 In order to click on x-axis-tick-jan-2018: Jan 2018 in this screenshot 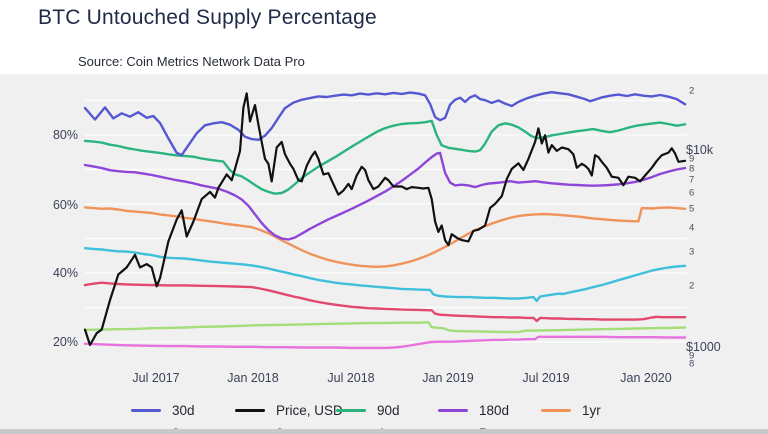, I will do `click(253, 378)`.